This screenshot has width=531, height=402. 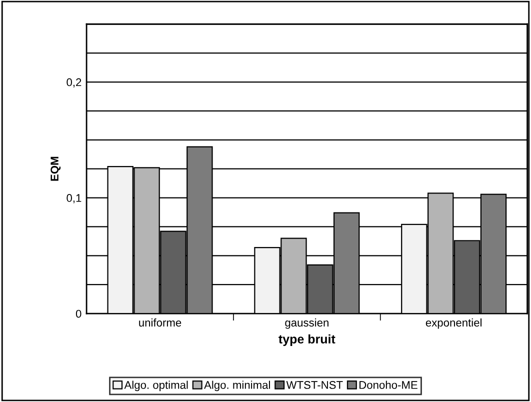 I want to click on x-axis-title: type bruit, so click(x=307, y=340).